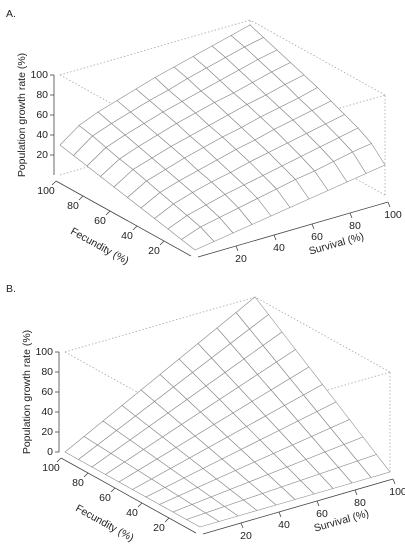 Image resolution: width=405 pixels, height=550 pixels. Describe the element at coordinates (11, 289) in the screenshot. I see `panel-label: B.` at that location.